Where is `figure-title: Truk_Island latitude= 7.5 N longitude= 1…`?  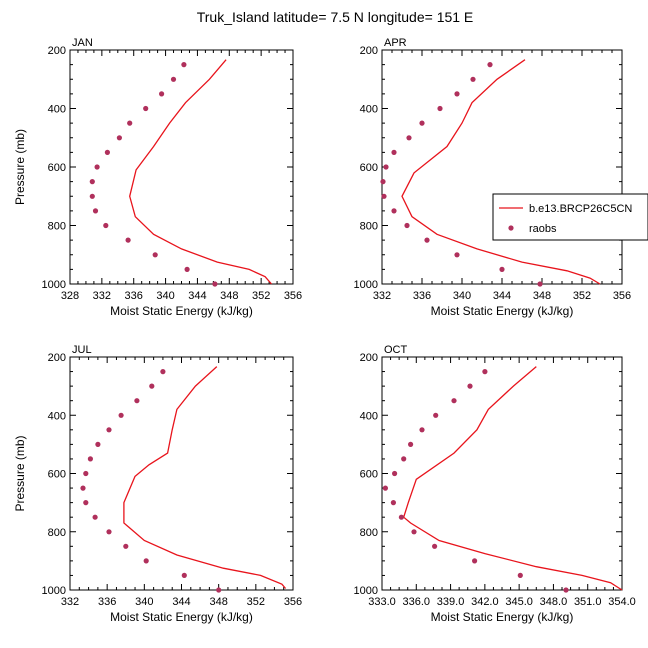 figure-title: Truk_Island latitude= 7.5 N longitude= 1… is located at coordinates (335, 17).